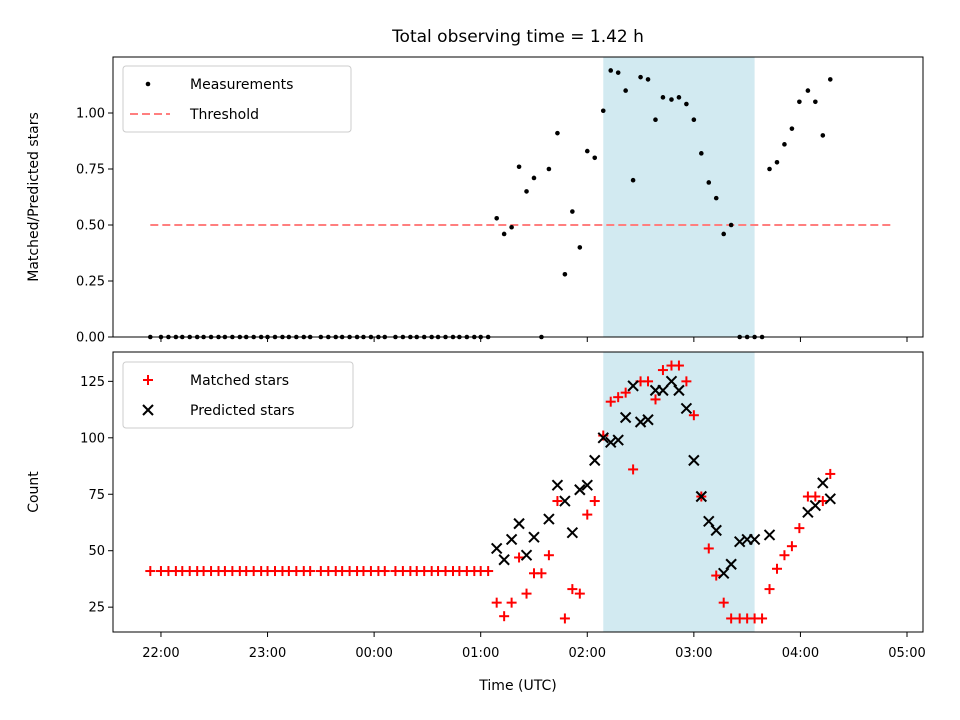 This screenshot has width=960, height=720. Describe the element at coordinates (96, 495) in the screenshot. I see `y-tick-label: 75` at that location.